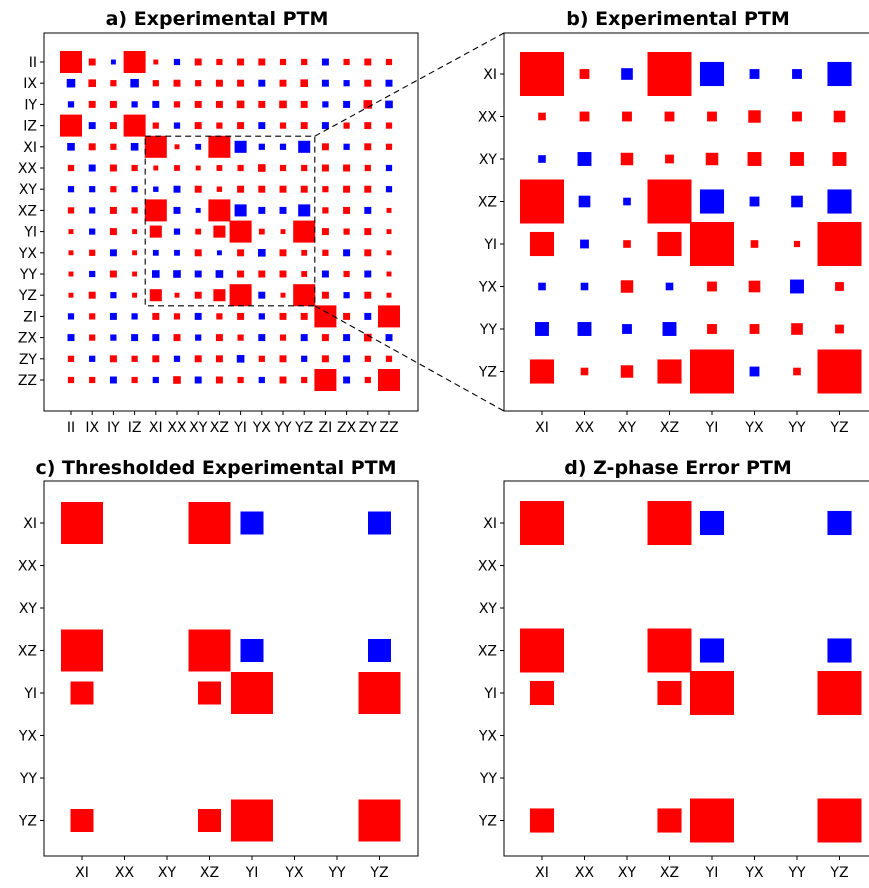  What do you see at coordinates (113, 189) in the screenshot?
I see `panel-a-cell-XY-IY` at bounding box center [113, 189].